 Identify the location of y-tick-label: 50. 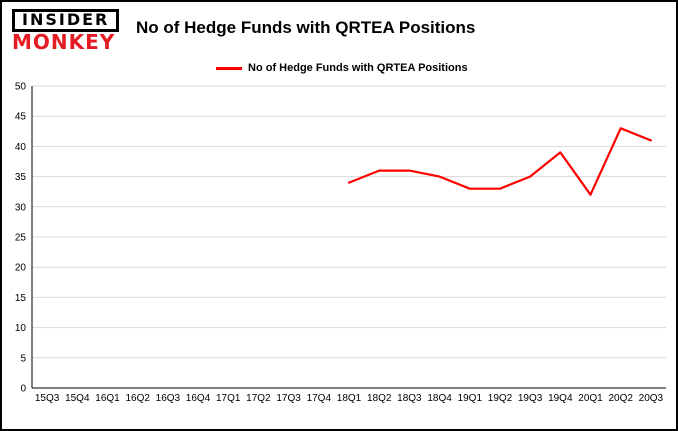
(21, 87).